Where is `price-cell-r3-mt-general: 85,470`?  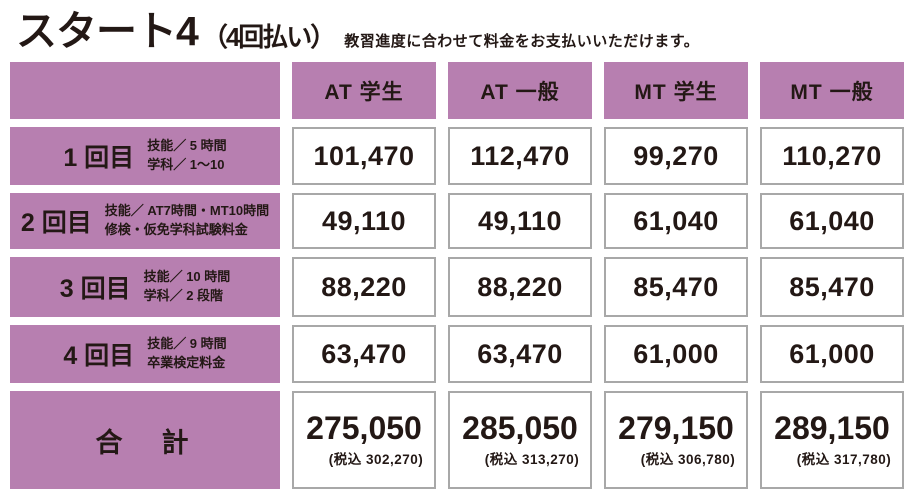 price-cell-r3-mt-general: 85,470 is located at coordinates (832, 287).